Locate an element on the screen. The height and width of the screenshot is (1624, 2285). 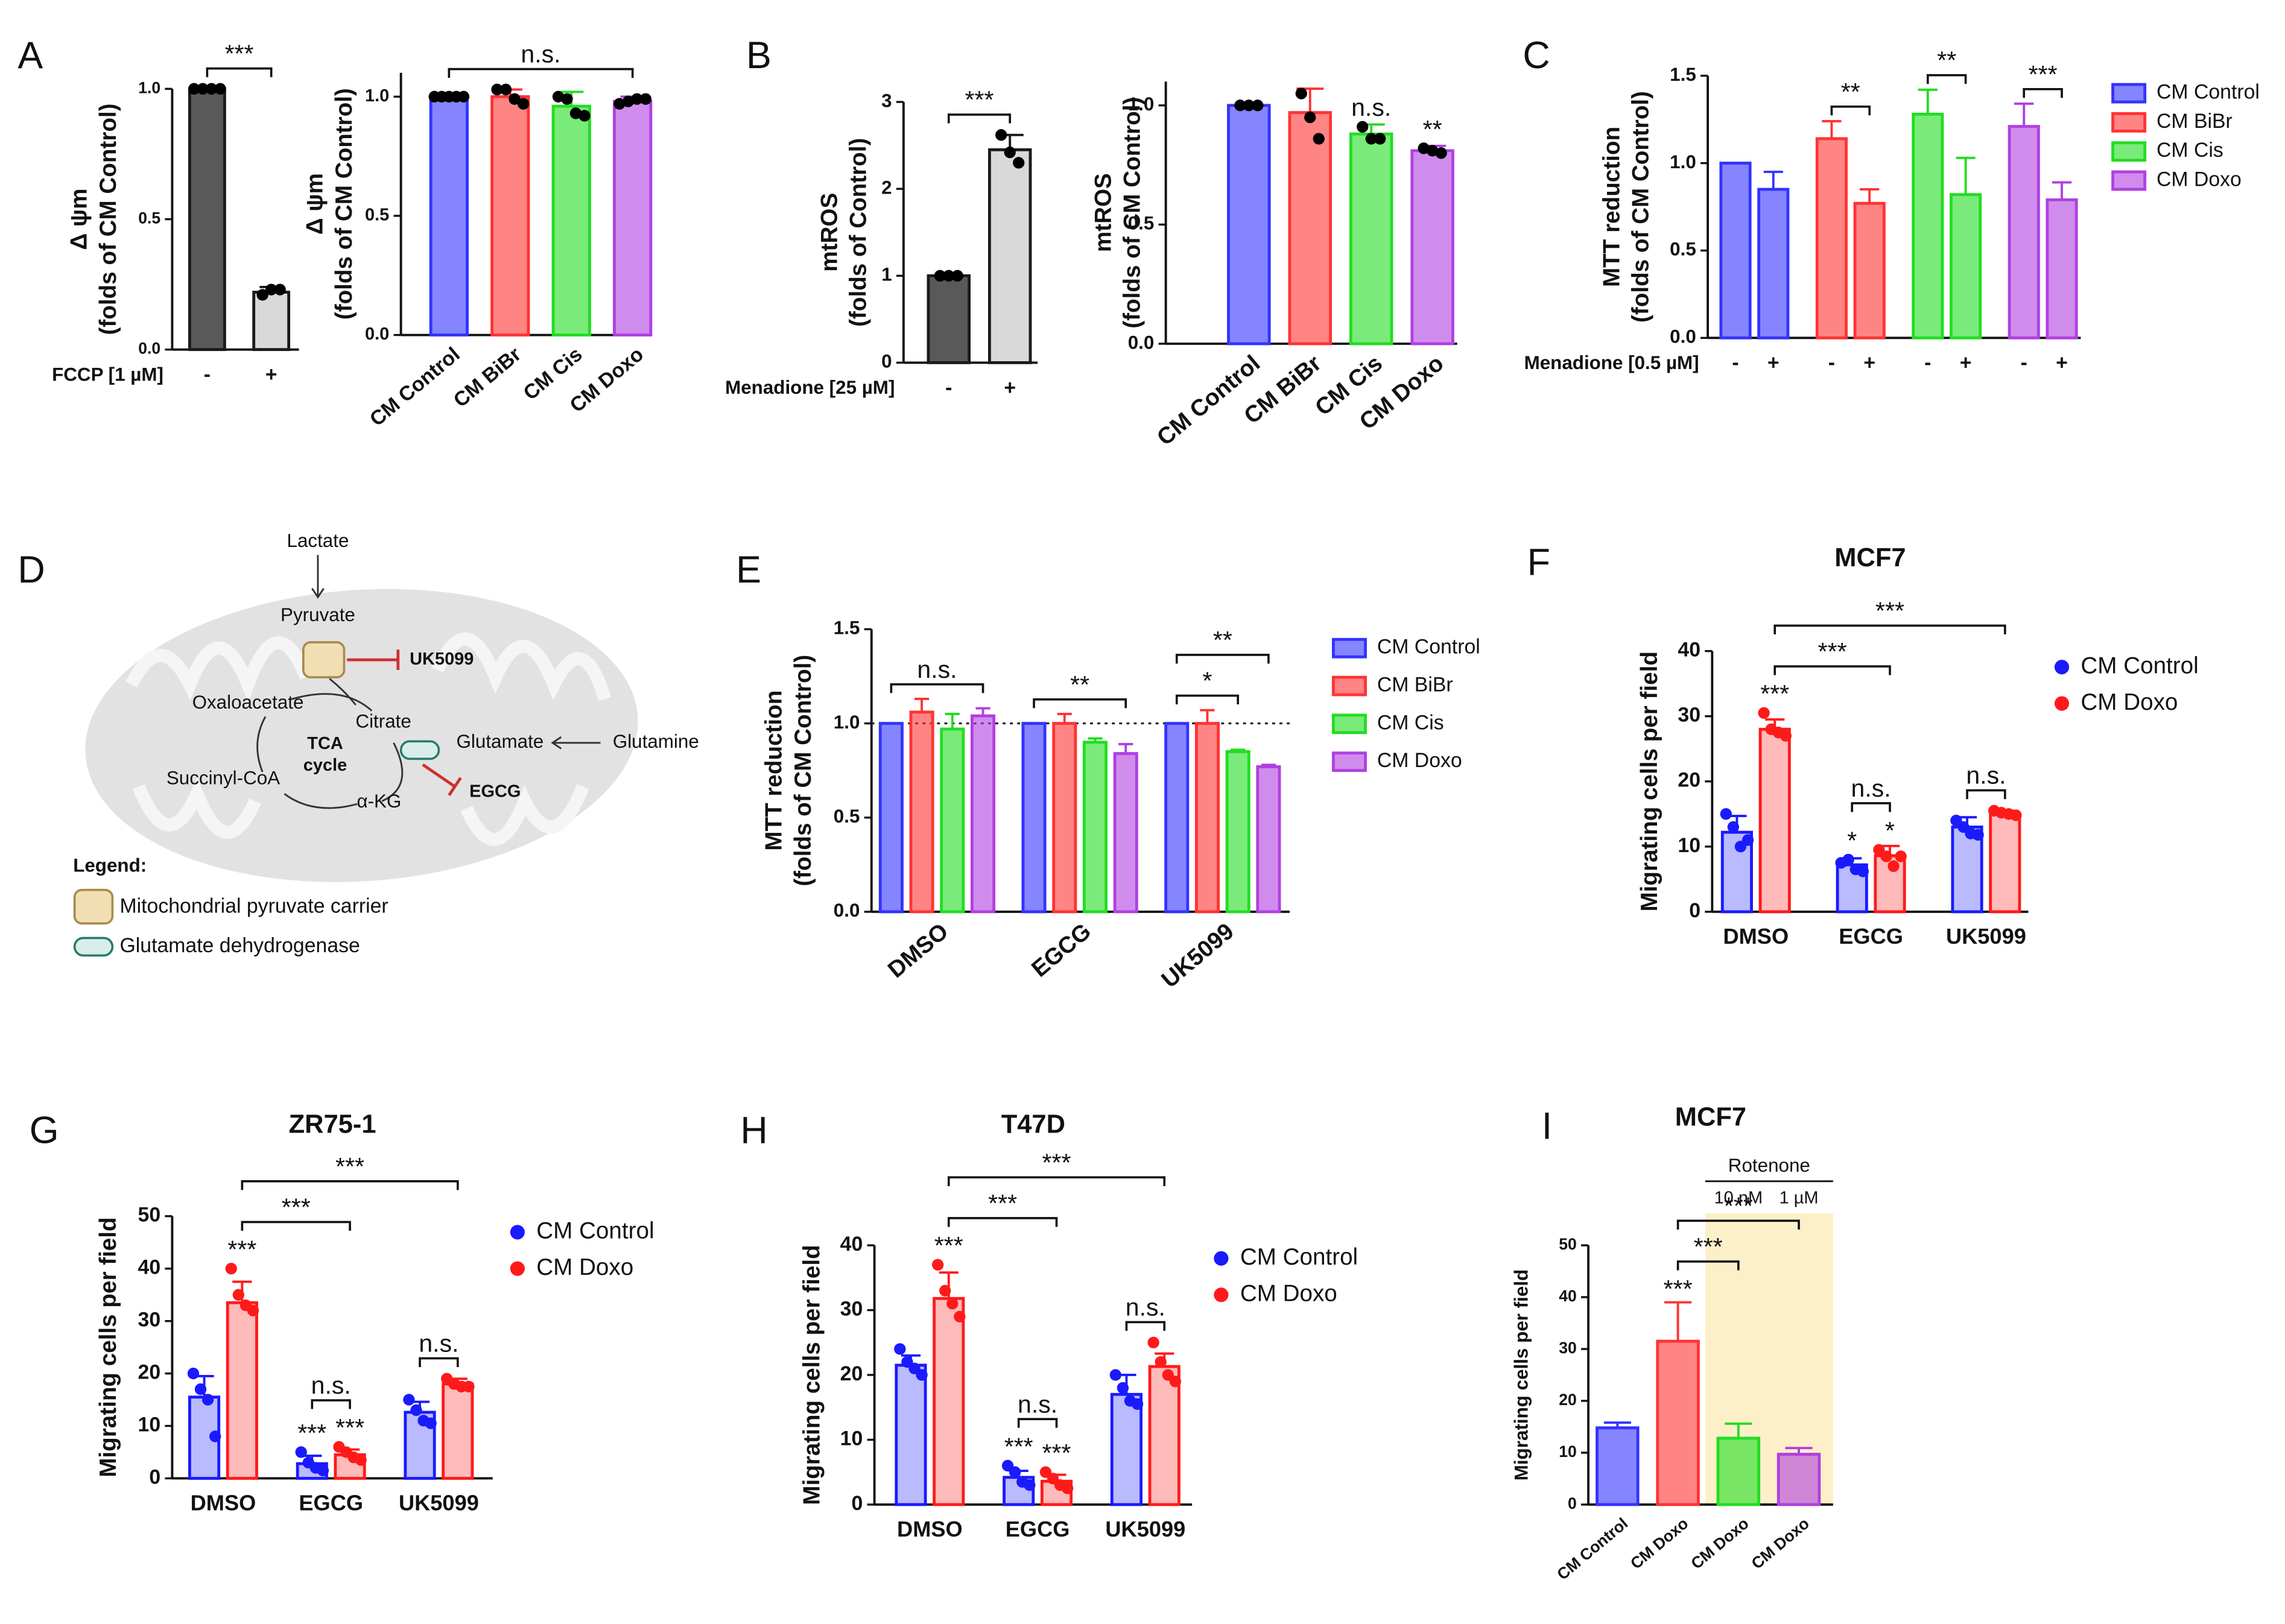
x-tick-label: UK5099 is located at coordinates (1145, 1529).